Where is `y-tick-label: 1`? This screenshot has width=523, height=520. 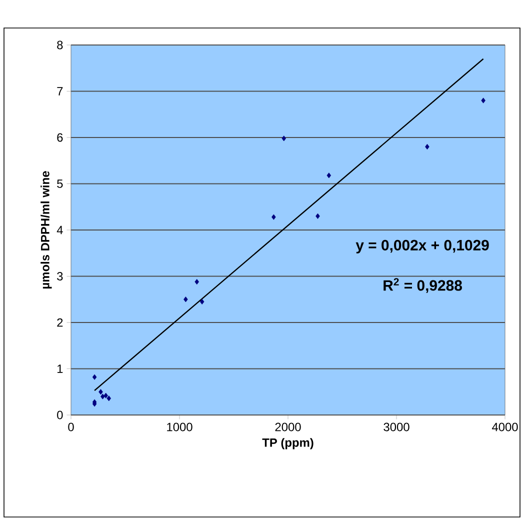
y-tick-label: 1 is located at coordinates (60, 368).